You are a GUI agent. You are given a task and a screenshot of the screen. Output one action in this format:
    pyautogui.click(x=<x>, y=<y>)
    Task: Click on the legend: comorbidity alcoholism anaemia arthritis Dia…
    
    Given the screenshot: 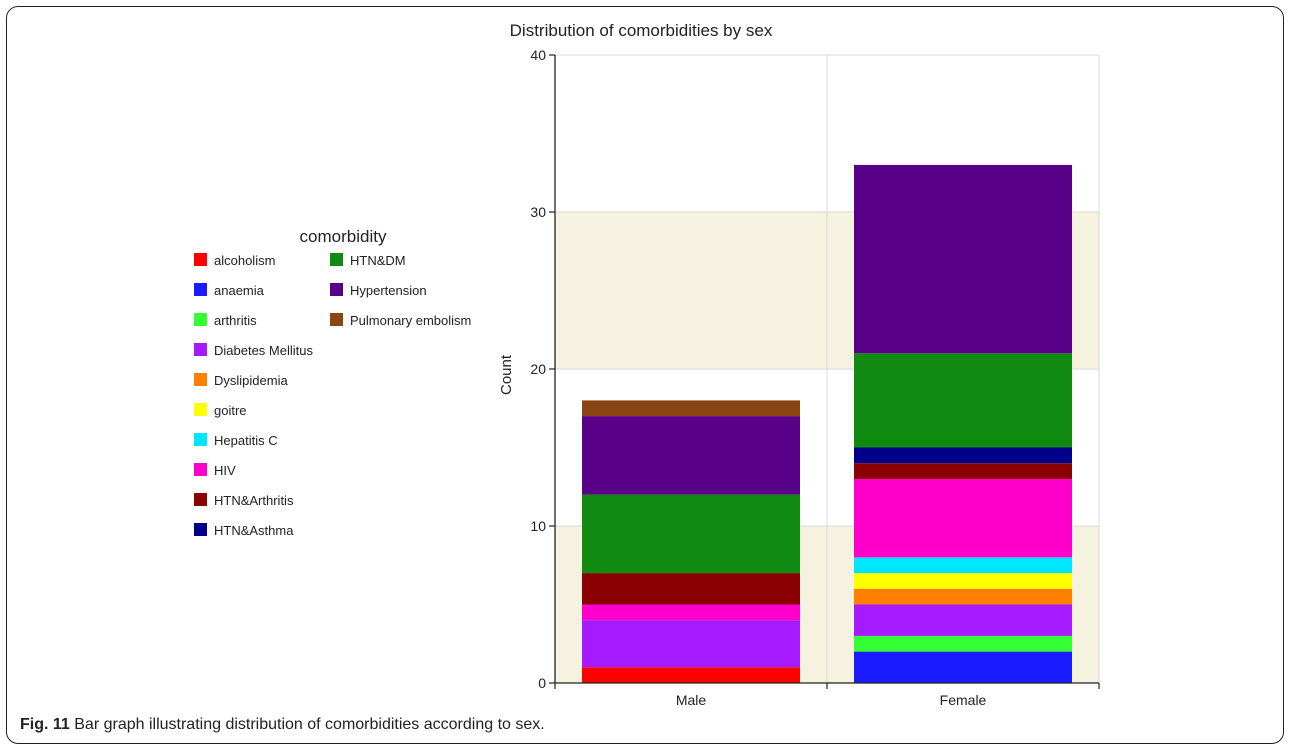 What is the action you would take?
    pyautogui.click(x=332, y=382)
    